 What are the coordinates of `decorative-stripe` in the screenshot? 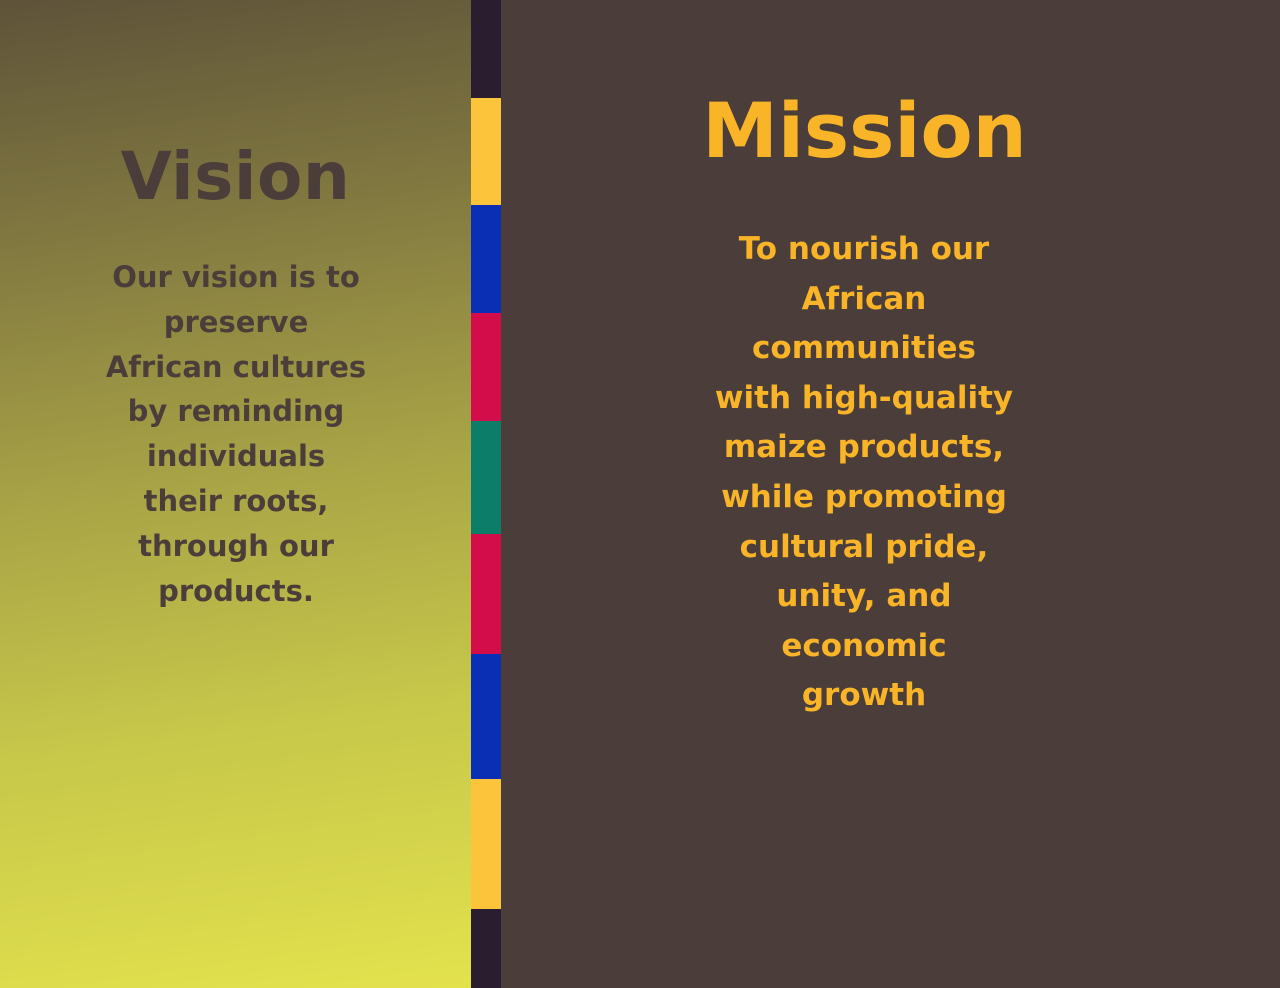 It's located at (486, 494).